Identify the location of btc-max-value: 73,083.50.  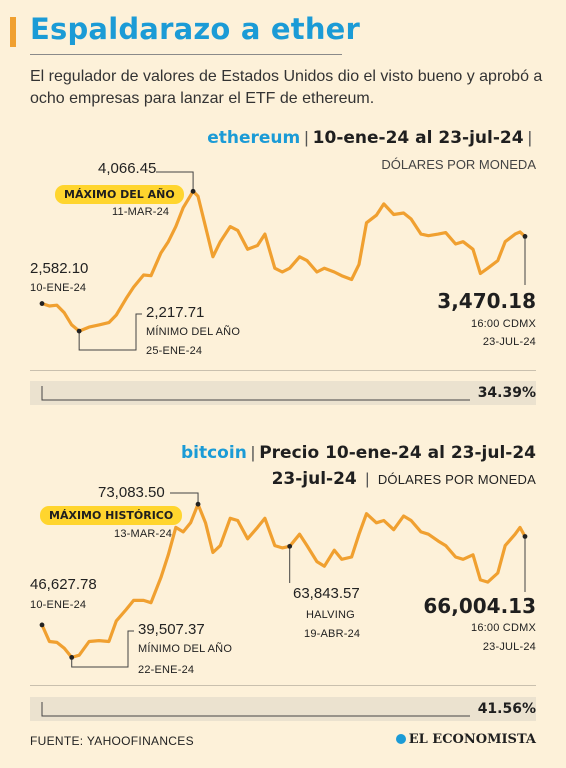
(131, 492).